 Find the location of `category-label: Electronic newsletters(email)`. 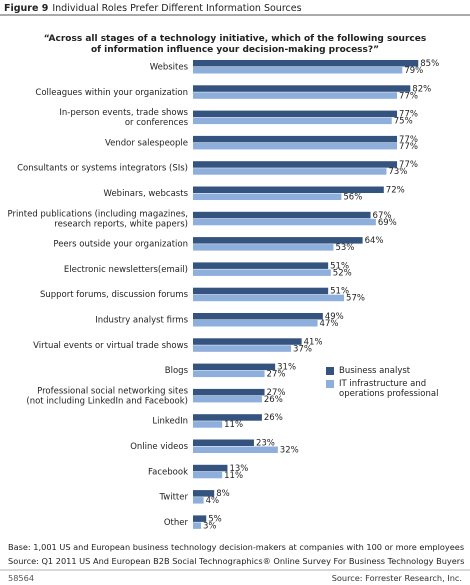

category-label: Electronic newsletters(email) is located at coordinates (126, 270).